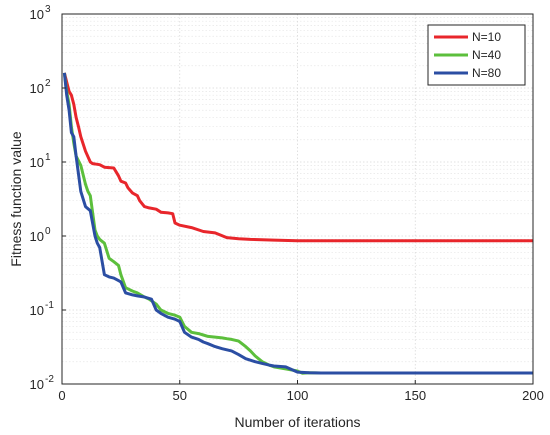  What do you see at coordinates (48, 157) in the screenshot?
I see `y-tick-exponent: 1` at bounding box center [48, 157].